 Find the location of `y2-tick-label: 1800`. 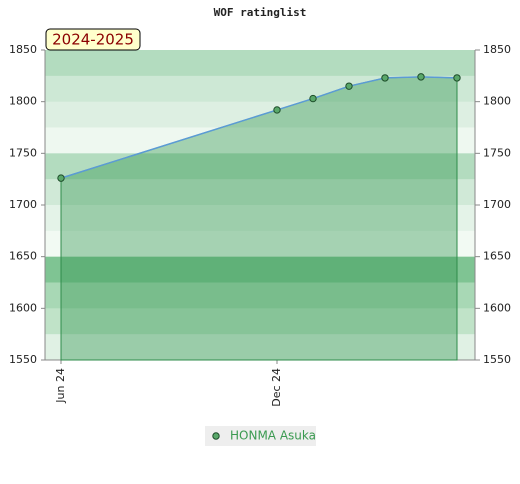

y2-tick-label: 1800 is located at coordinates (497, 101).